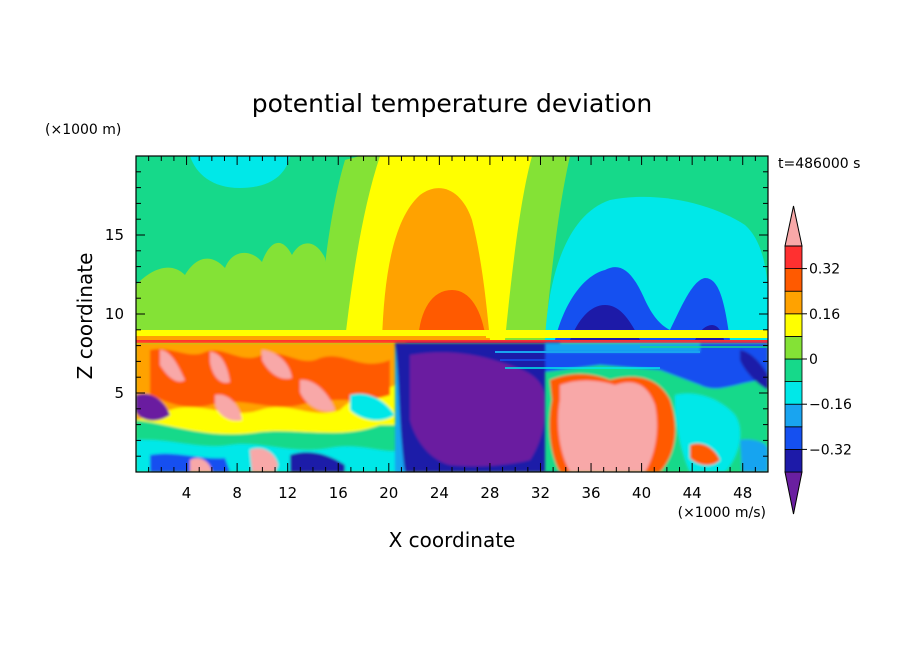 The height and width of the screenshot is (654, 904). Describe the element at coordinates (187, 493) in the screenshot. I see `x-tick-label: 4` at that location.